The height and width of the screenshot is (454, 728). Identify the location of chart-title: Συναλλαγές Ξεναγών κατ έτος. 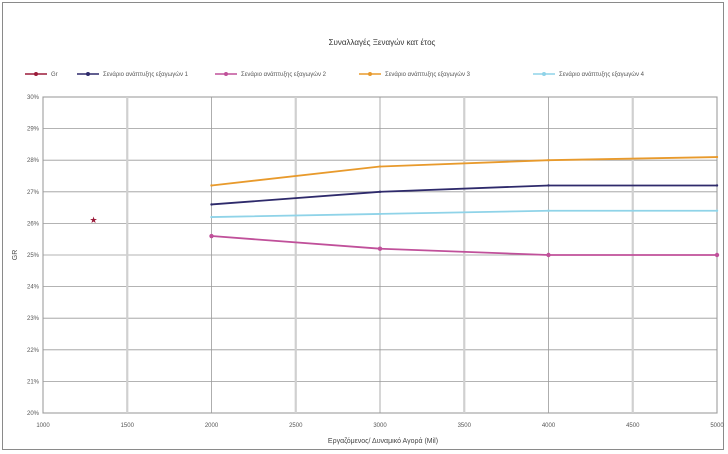
(382, 42).